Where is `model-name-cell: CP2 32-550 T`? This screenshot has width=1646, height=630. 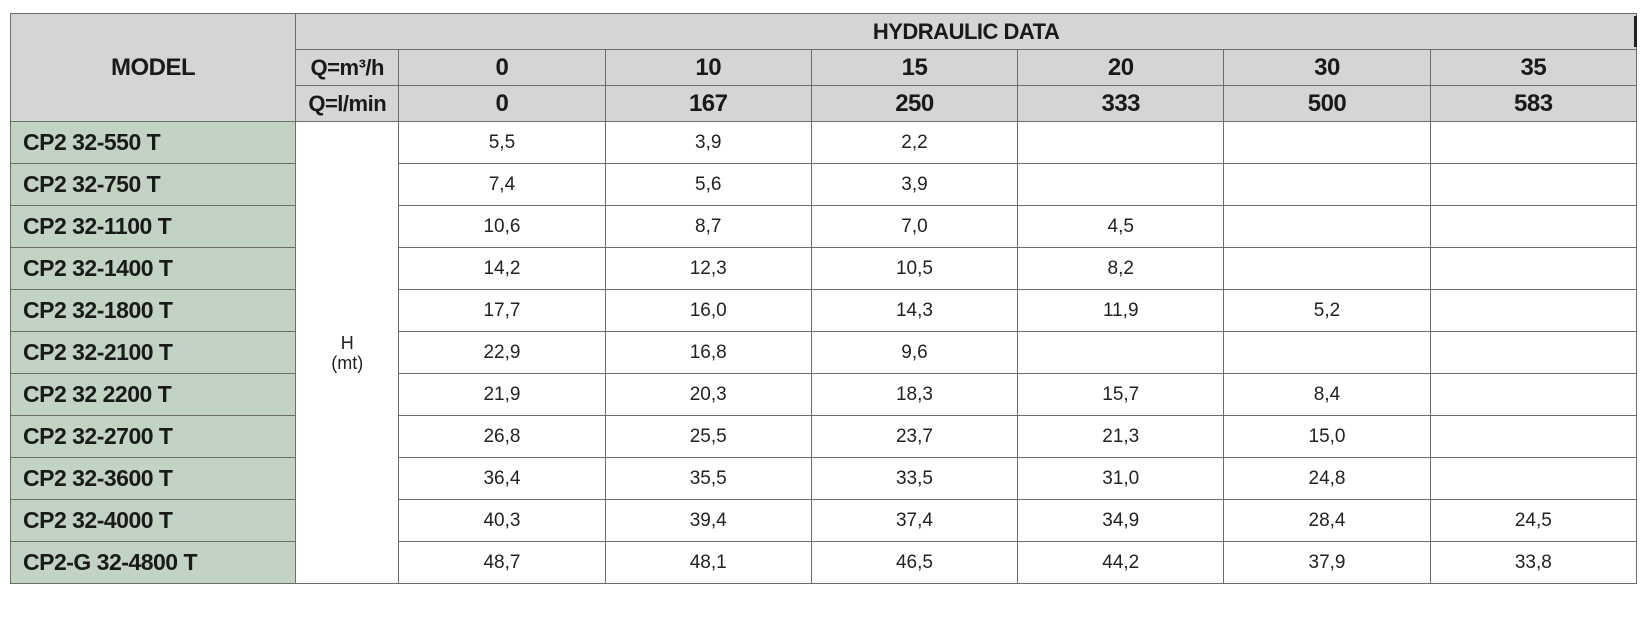
model-name-cell: CP2 32-550 T is located at coordinates (153, 142).